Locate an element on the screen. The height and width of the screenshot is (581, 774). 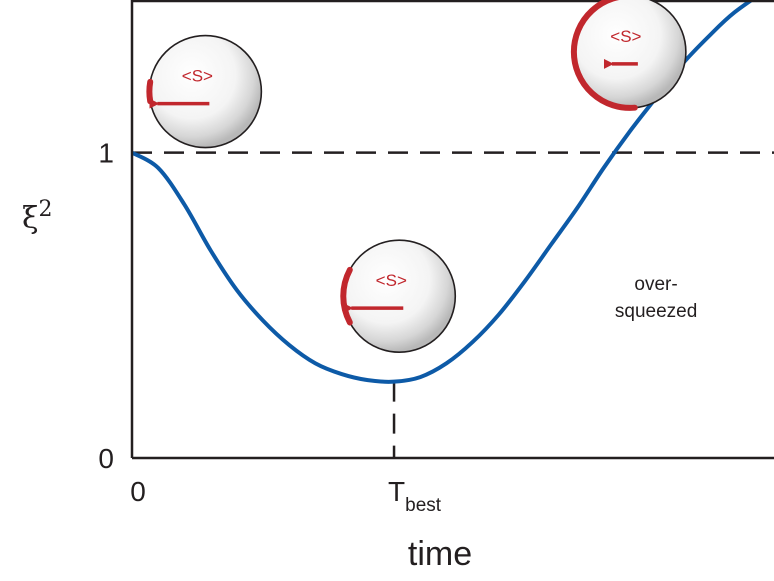
sphere-0: <S> is located at coordinates (204, 91).